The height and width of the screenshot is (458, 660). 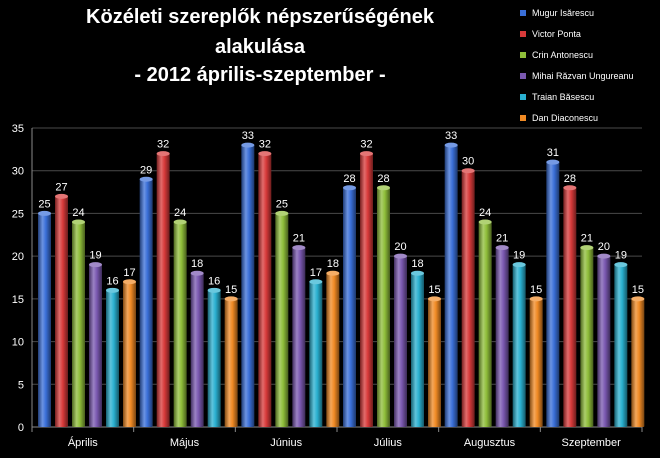 What do you see at coordinates (21, 385) in the screenshot?
I see `y-tick-label: 5` at bounding box center [21, 385].